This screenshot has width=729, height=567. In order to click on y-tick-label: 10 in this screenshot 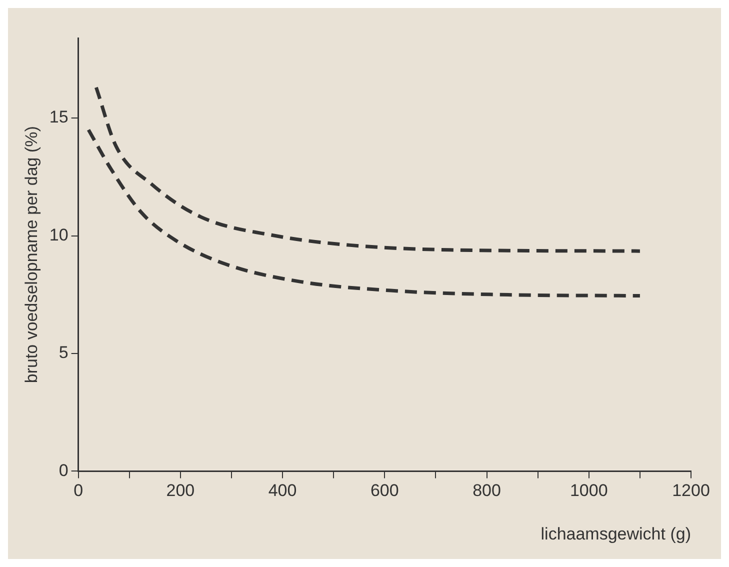, I will do `click(58, 234)`.